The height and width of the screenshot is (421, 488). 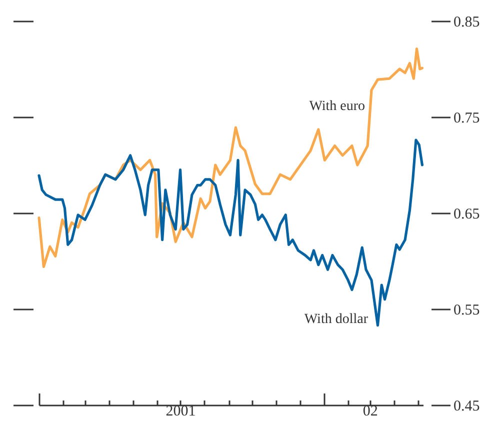 What do you see at coordinates (467, 310) in the screenshot?
I see `y-tick-label: 0.55` at bounding box center [467, 310].